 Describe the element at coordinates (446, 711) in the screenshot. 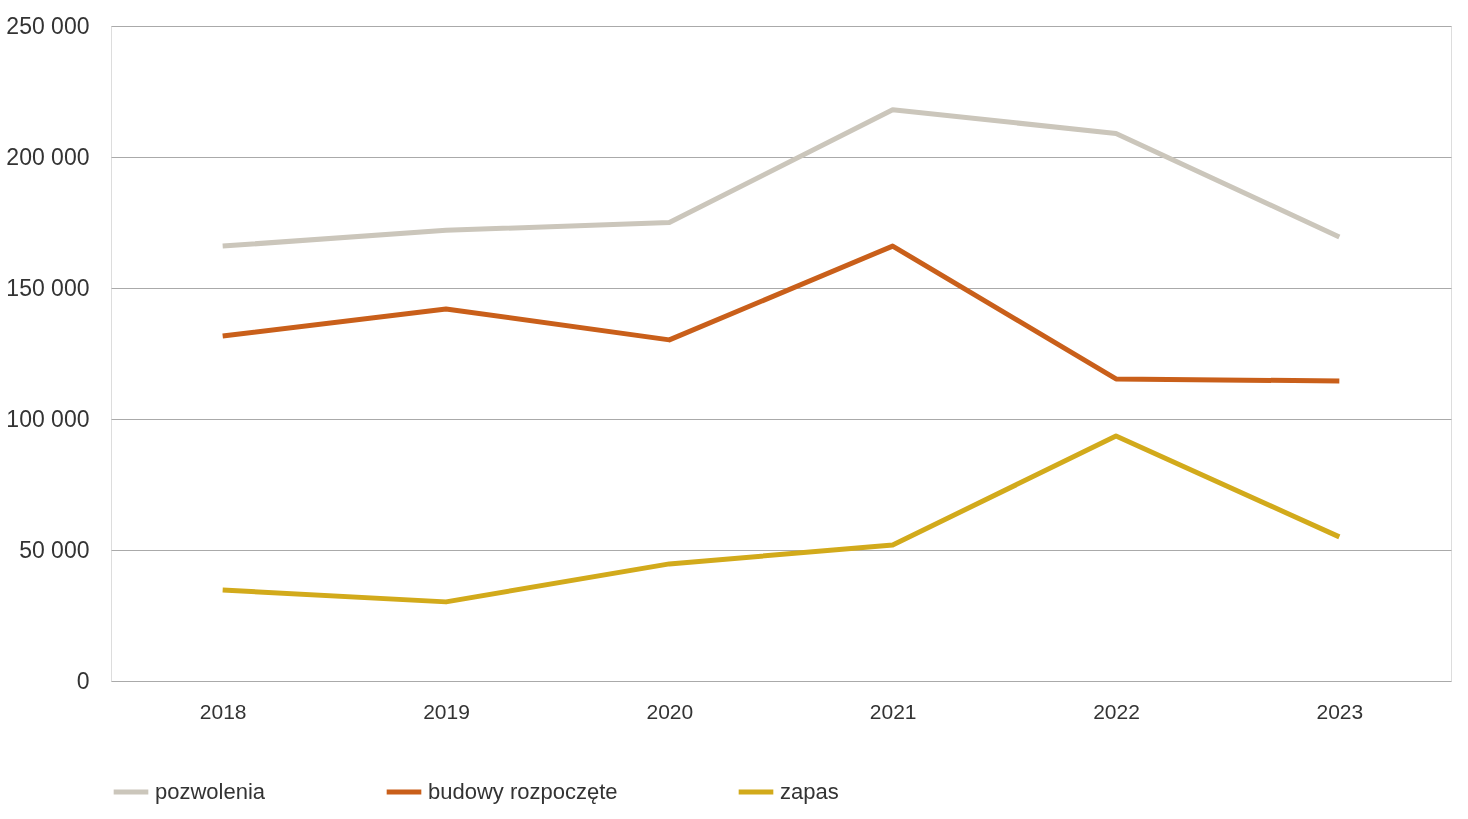

I see `x-tick-label: 2019` at that location.